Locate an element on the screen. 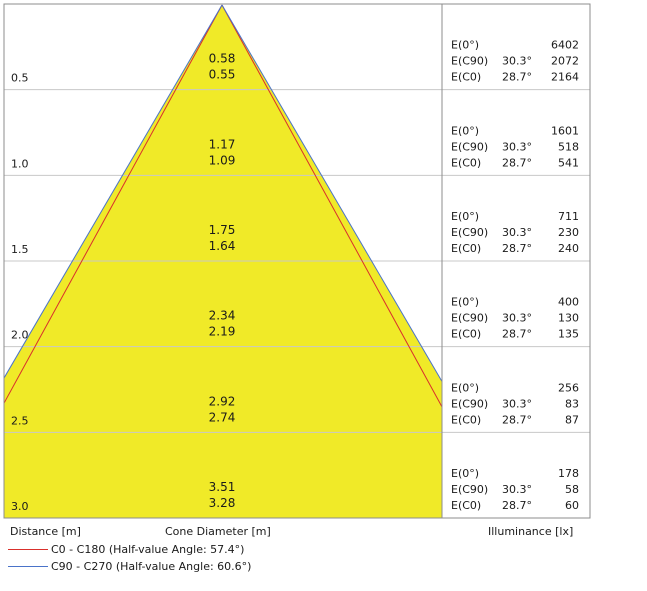 The height and width of the screenshot is (591, 647). ec0-angle-0.5: 28.7° is located at coordinates (517, 77).